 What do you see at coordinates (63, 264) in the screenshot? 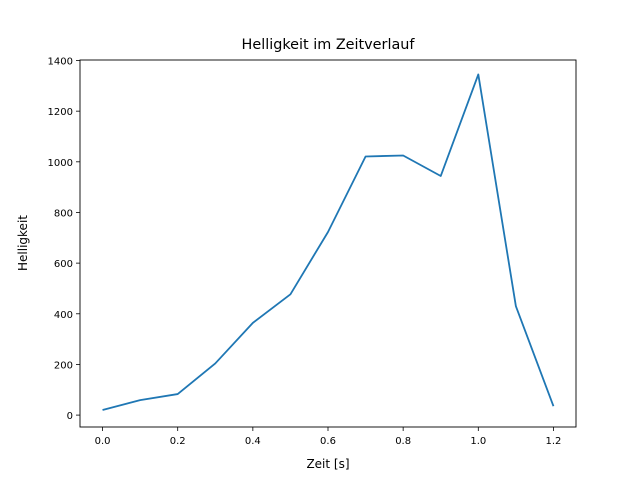
I see `y-tick-label: 600` at bounding box center [63, 264].